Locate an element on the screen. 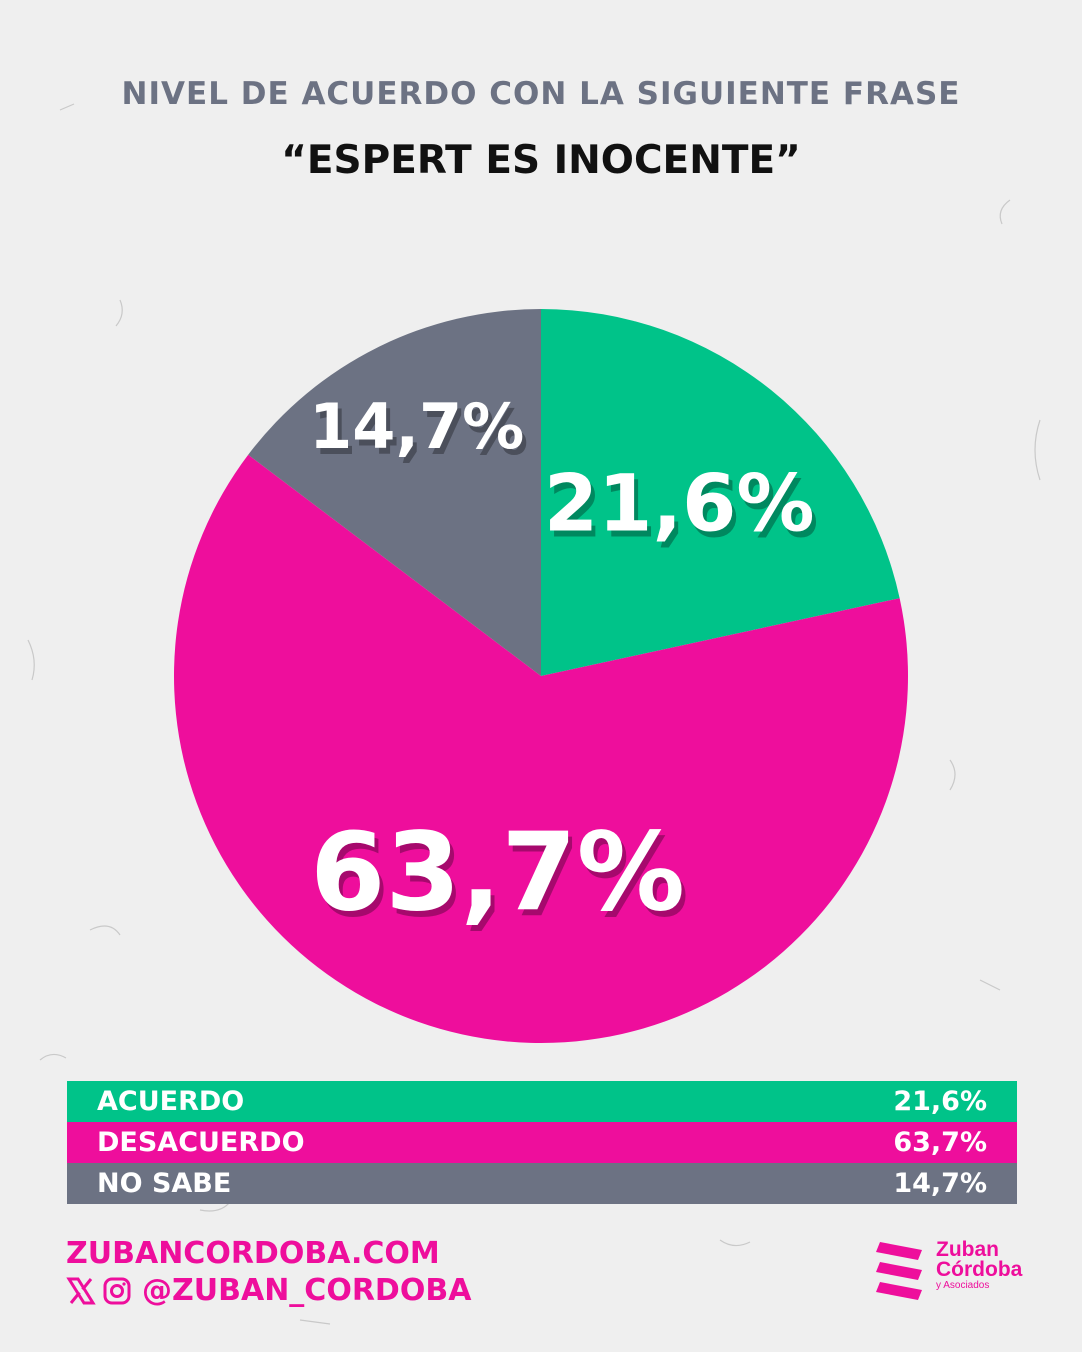  legend-row-desacuerdo: DESACUERDO 63,7% is located at coordinates (542, 1142).